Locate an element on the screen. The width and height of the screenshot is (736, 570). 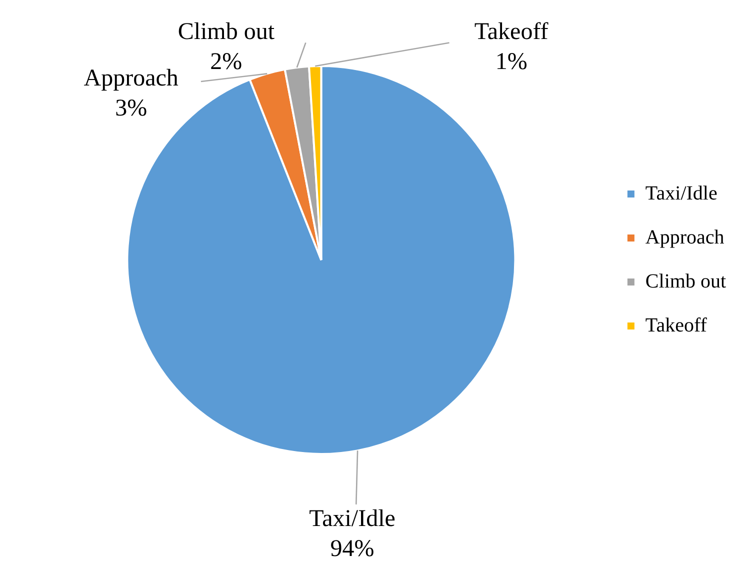
slice-label: Climb out is located at coordinates (226, 31).